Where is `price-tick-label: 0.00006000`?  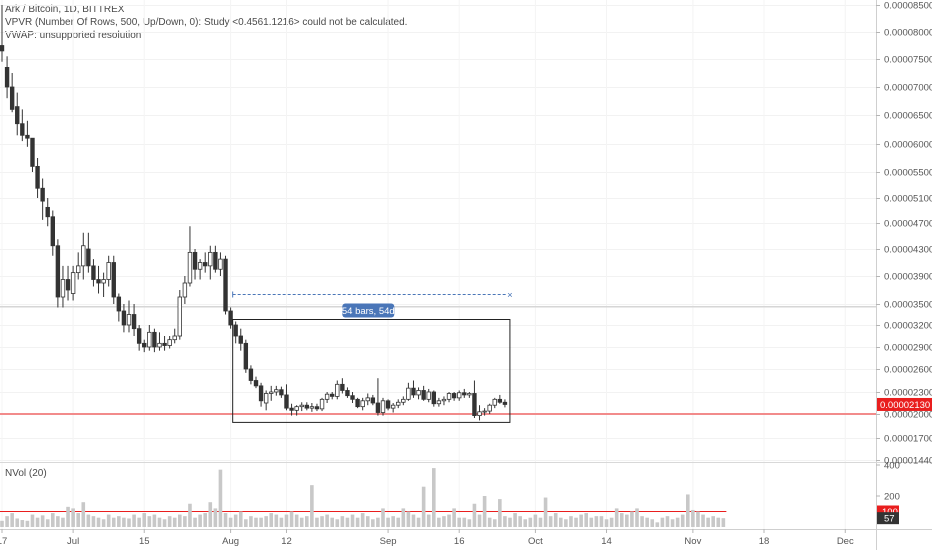 price-tick-label: 0.00006000 is located at coordinates (908, 145).